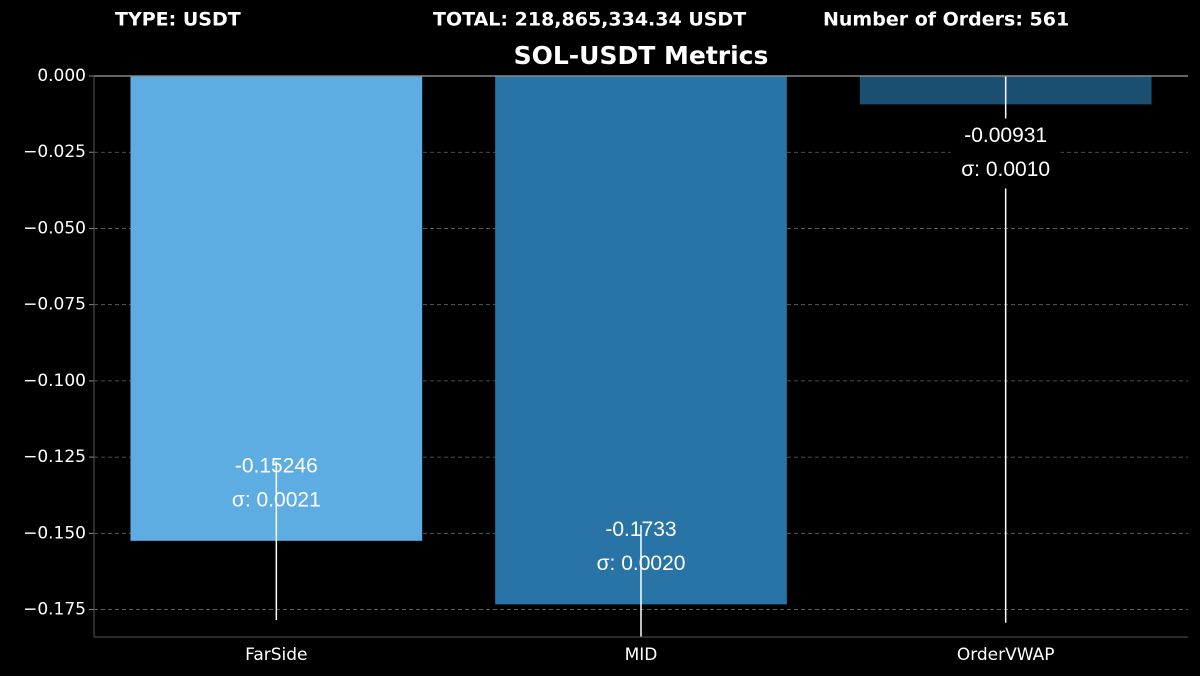 Image resolution: width=1200 pixels, height=676 pixels. Describe the element at coordinates (641, 563) in the screenshot. I see `sigma-label: σ: 0.0020` at that location.